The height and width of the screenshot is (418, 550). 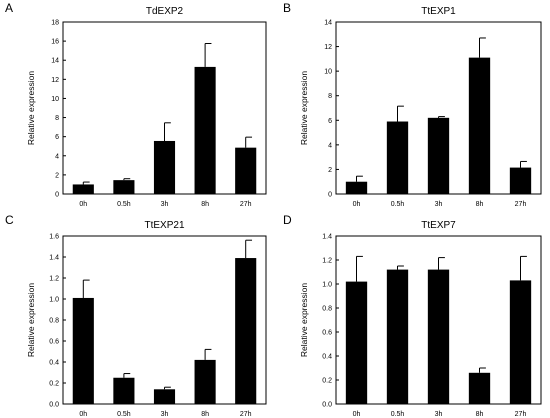 What do you see at coordinates (287, 220) in the screenshot?
I see `panel-letter: D` at bounding box center [287, 220].